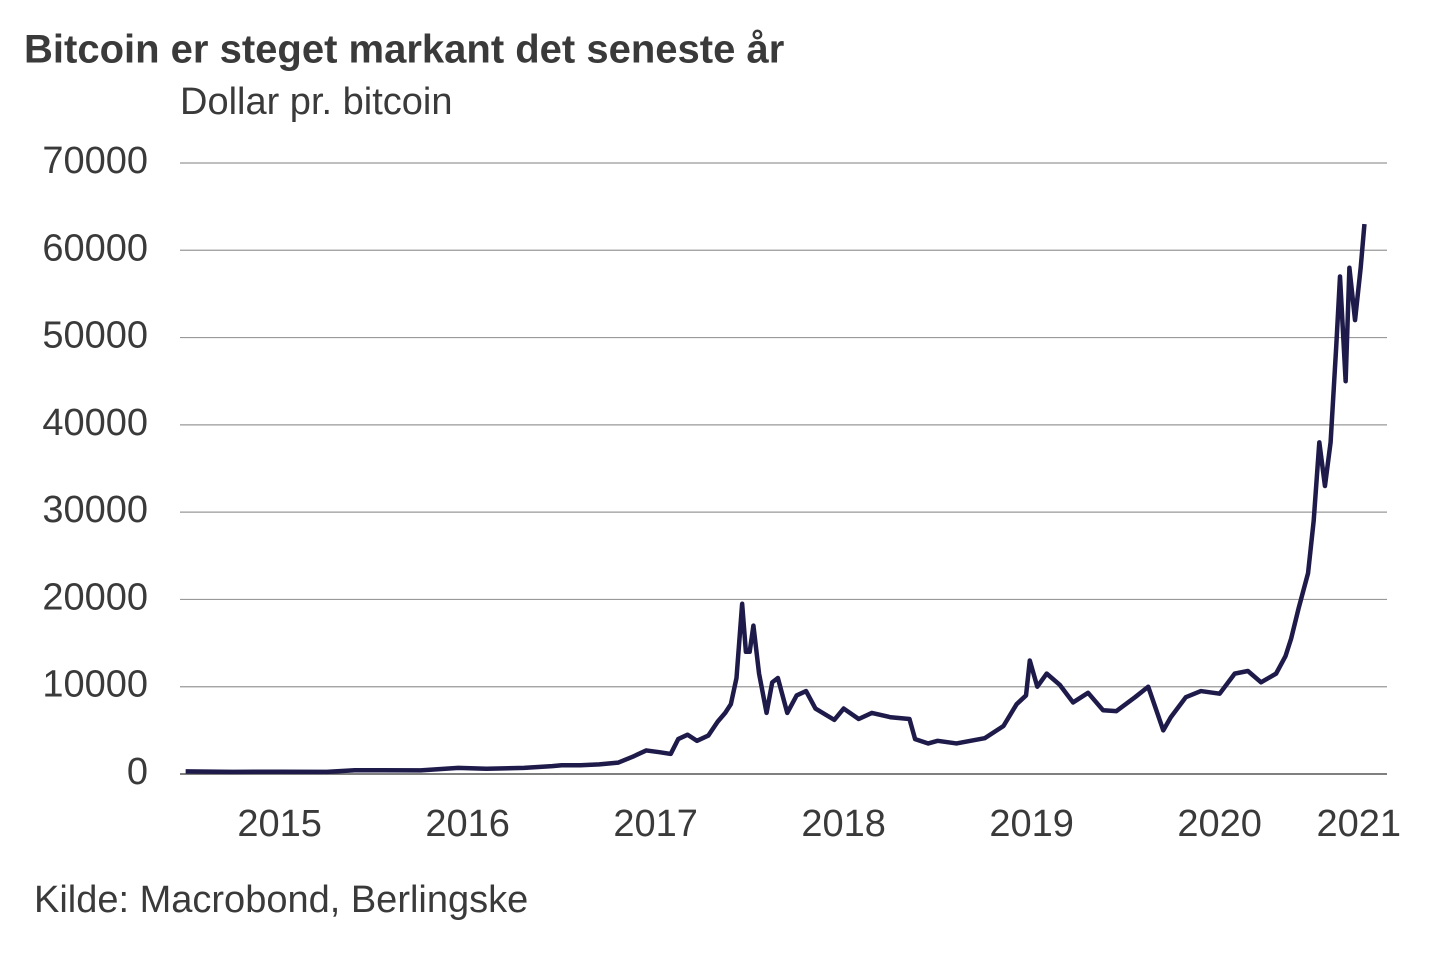 The width and height of the screenshot is (1440, 965). I want to click on chart-title: Bitcoin er steget markant det seneste år, so click(404, 50).